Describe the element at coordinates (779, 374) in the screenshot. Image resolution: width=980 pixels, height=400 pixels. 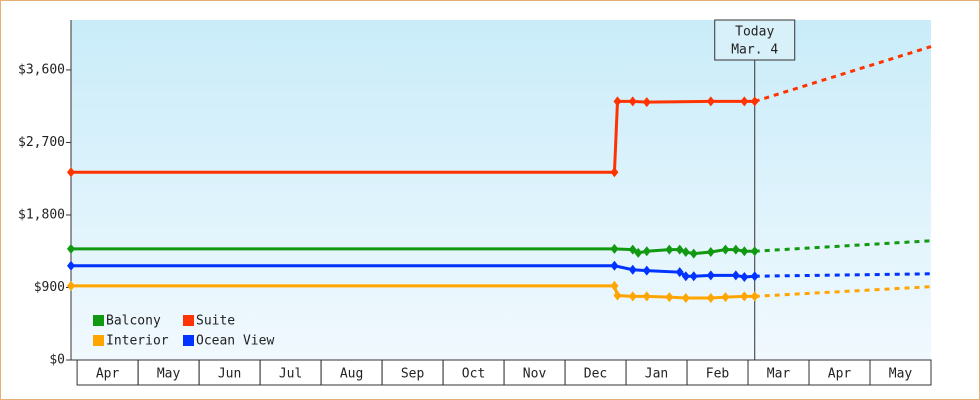
I see `x-tick-label: Mar` at that location.